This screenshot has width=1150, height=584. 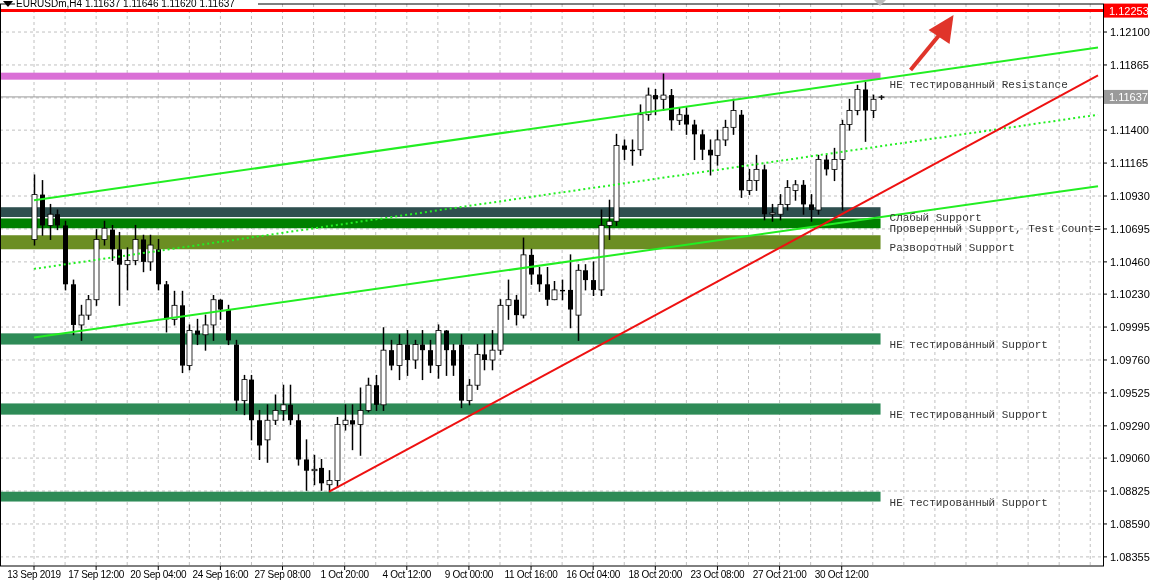 What do you see at coordinates (469, 574) in the screenshot?
I see `x-tick-label: 9 Oct 00:00` at bounding box center [469, 574].